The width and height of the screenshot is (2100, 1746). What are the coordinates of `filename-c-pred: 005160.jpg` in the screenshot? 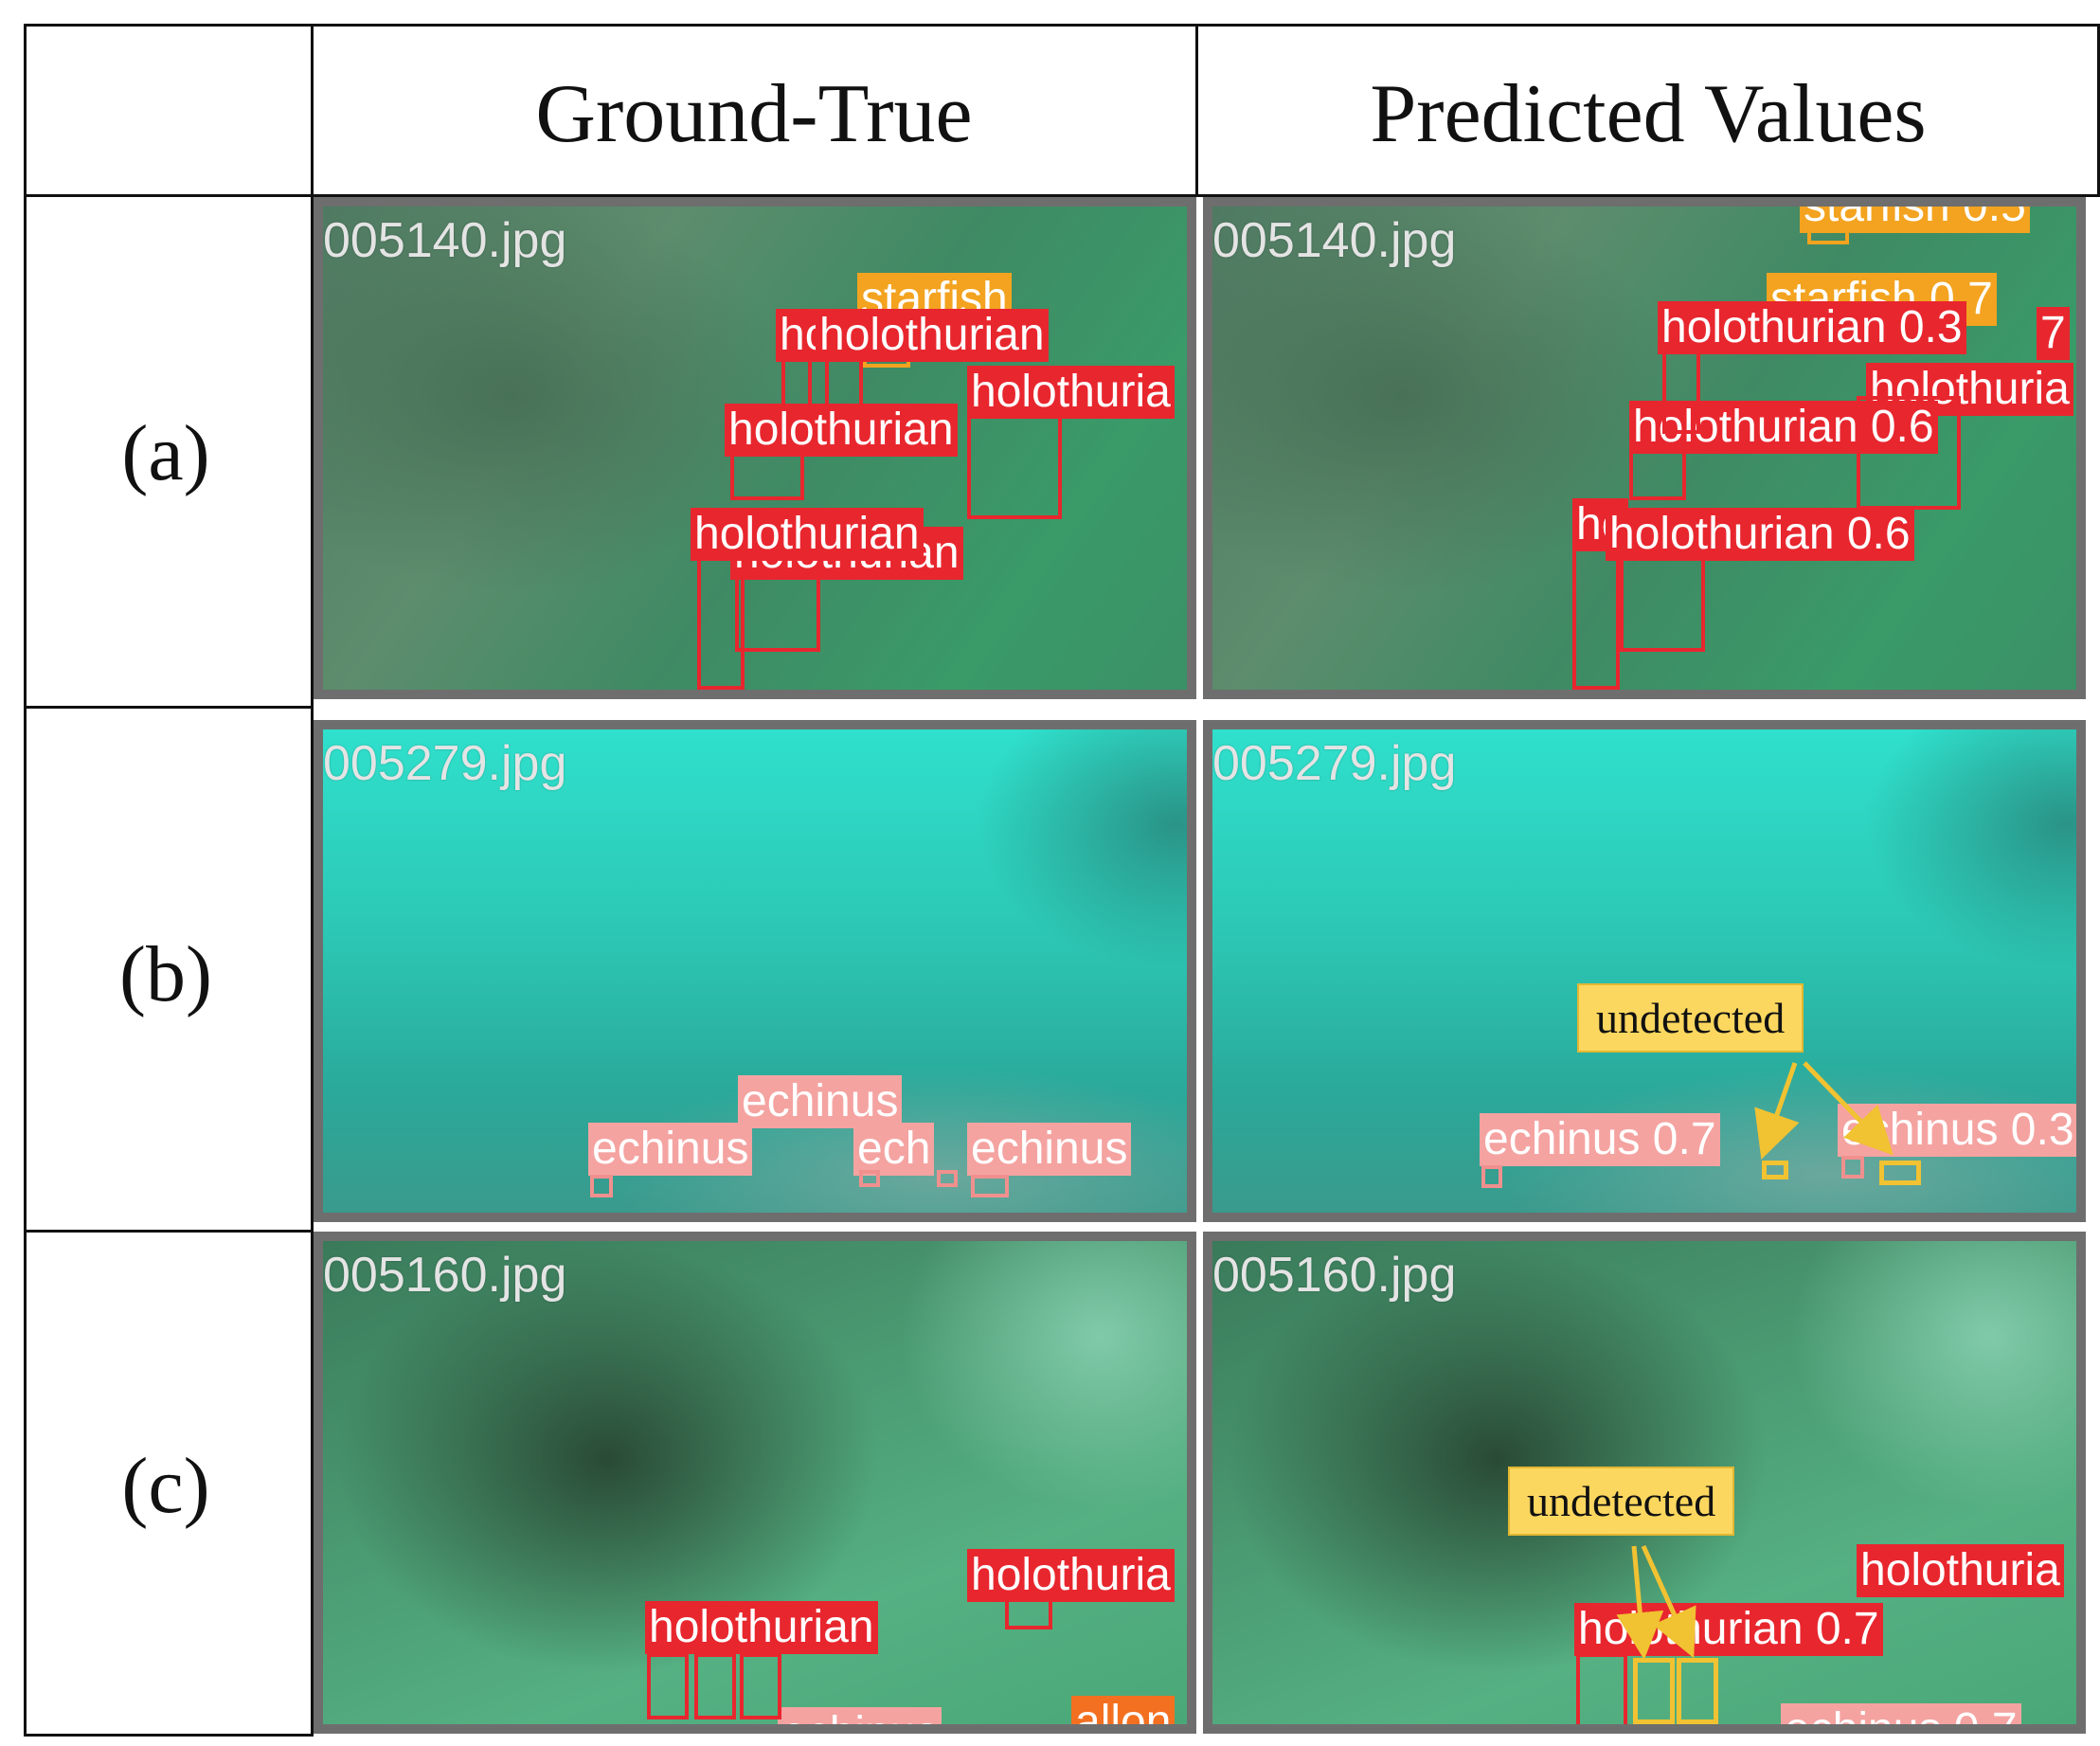 It's located at (1334, 1275).